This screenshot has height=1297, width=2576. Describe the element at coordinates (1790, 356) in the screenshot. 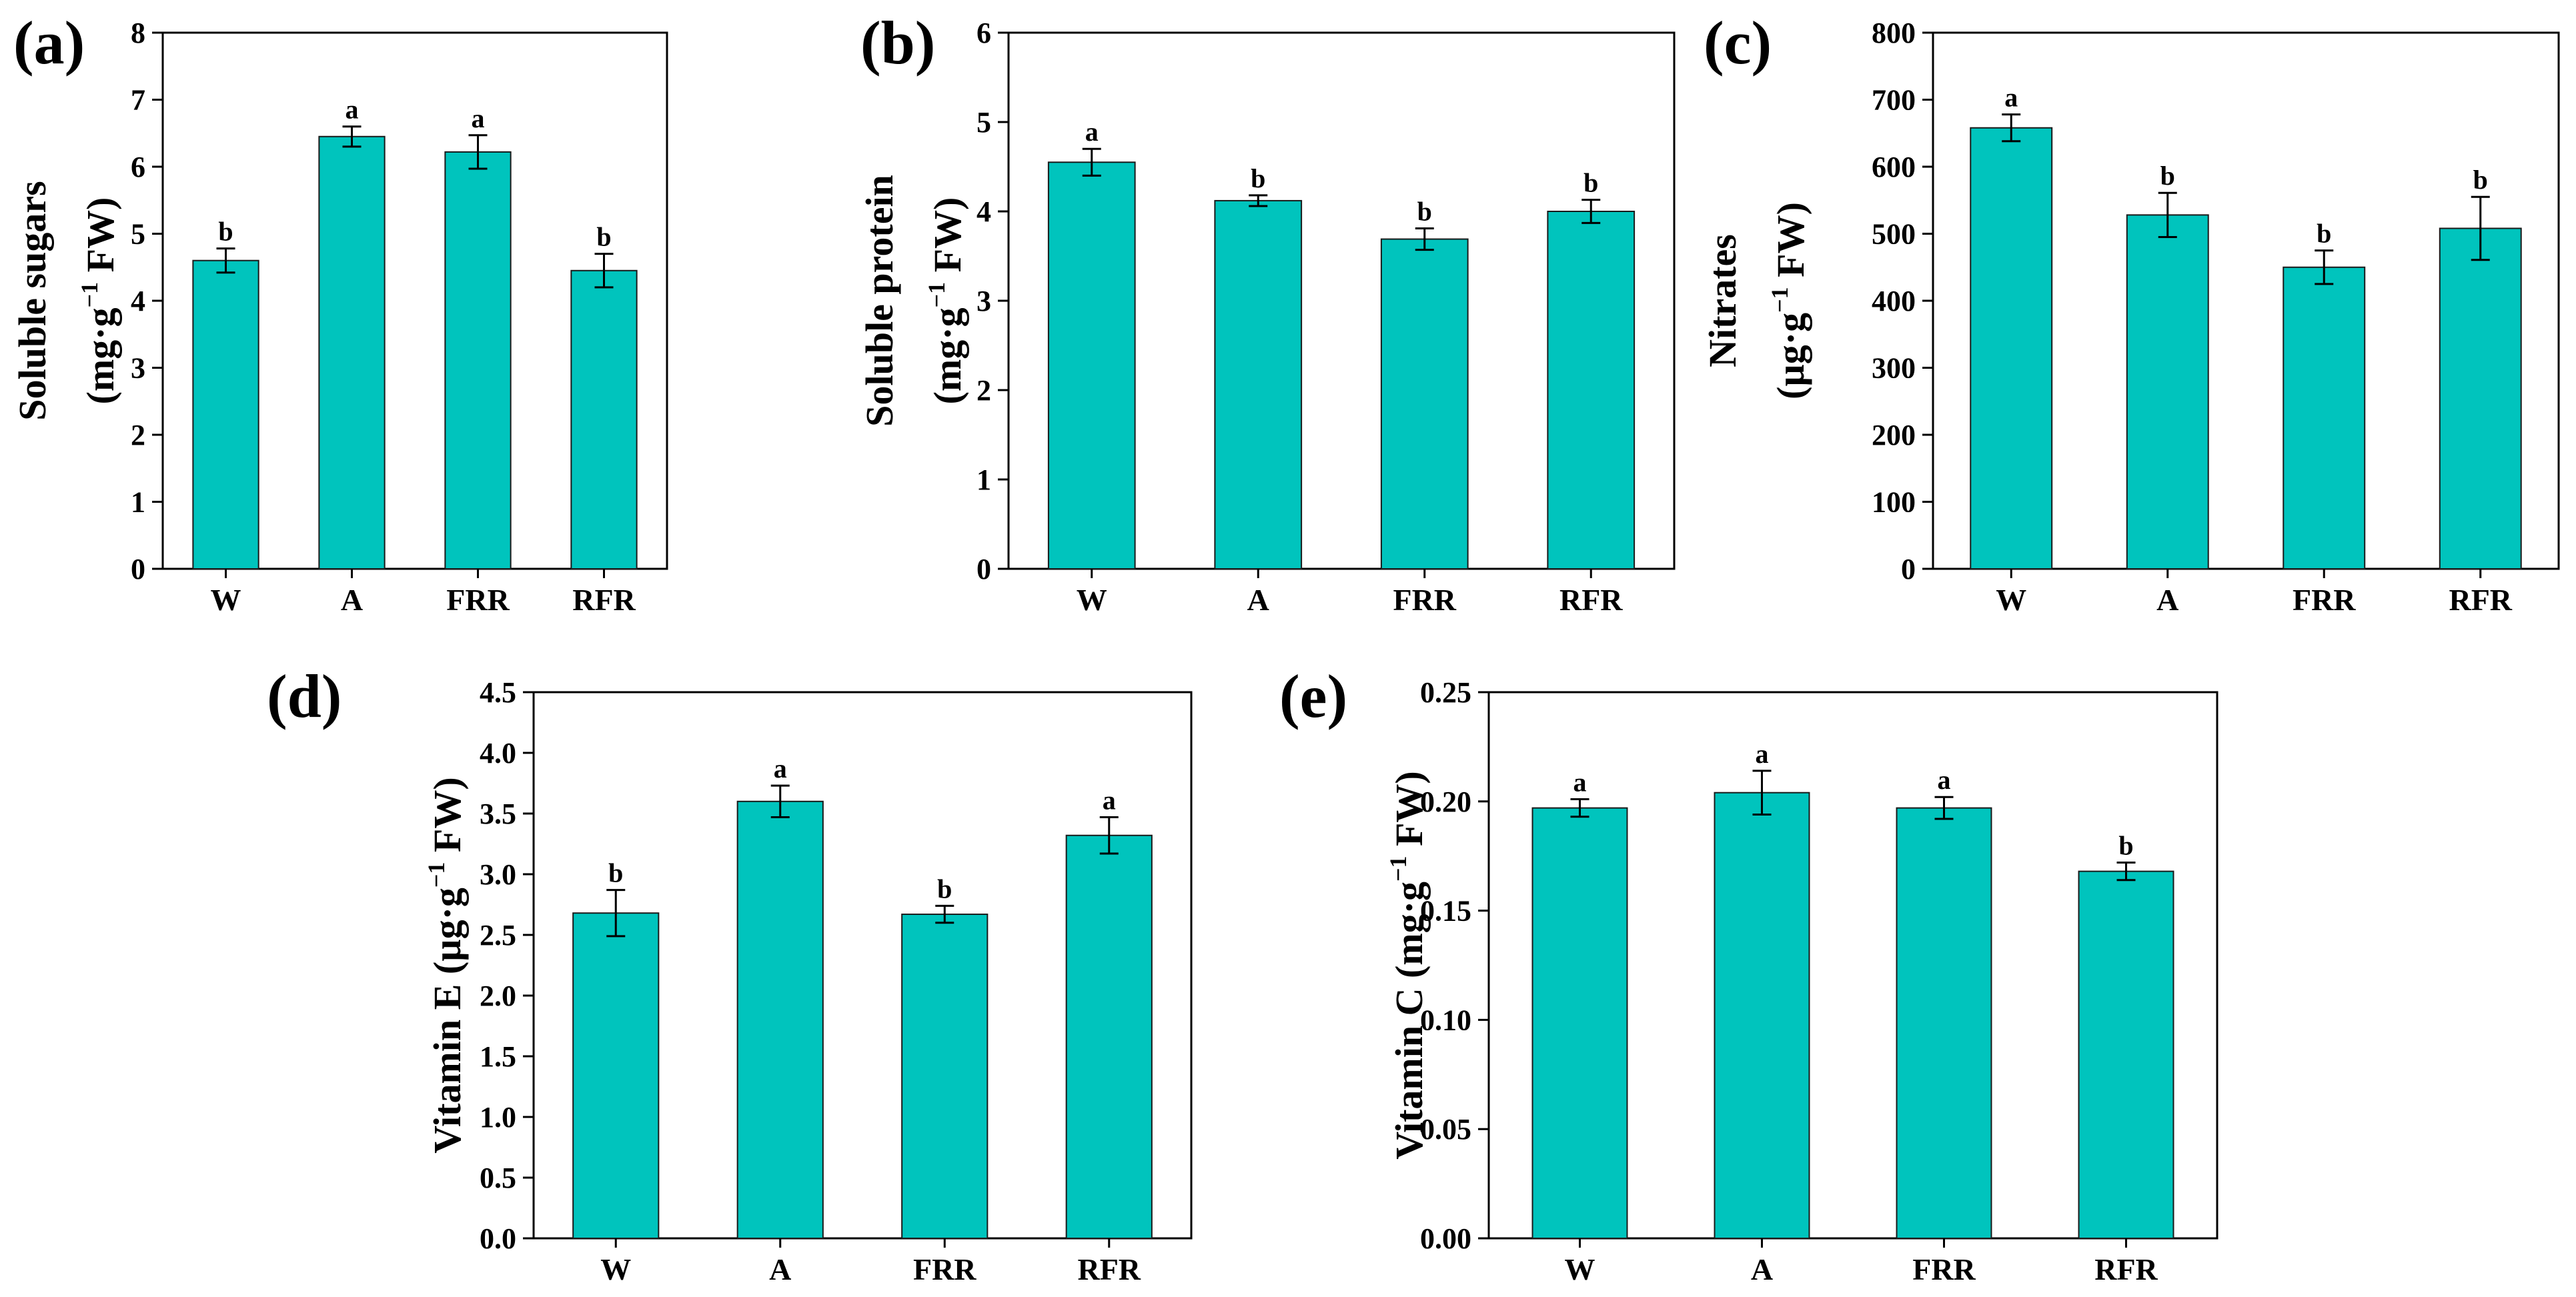

I see `unit-text: (µg·g` at that location.